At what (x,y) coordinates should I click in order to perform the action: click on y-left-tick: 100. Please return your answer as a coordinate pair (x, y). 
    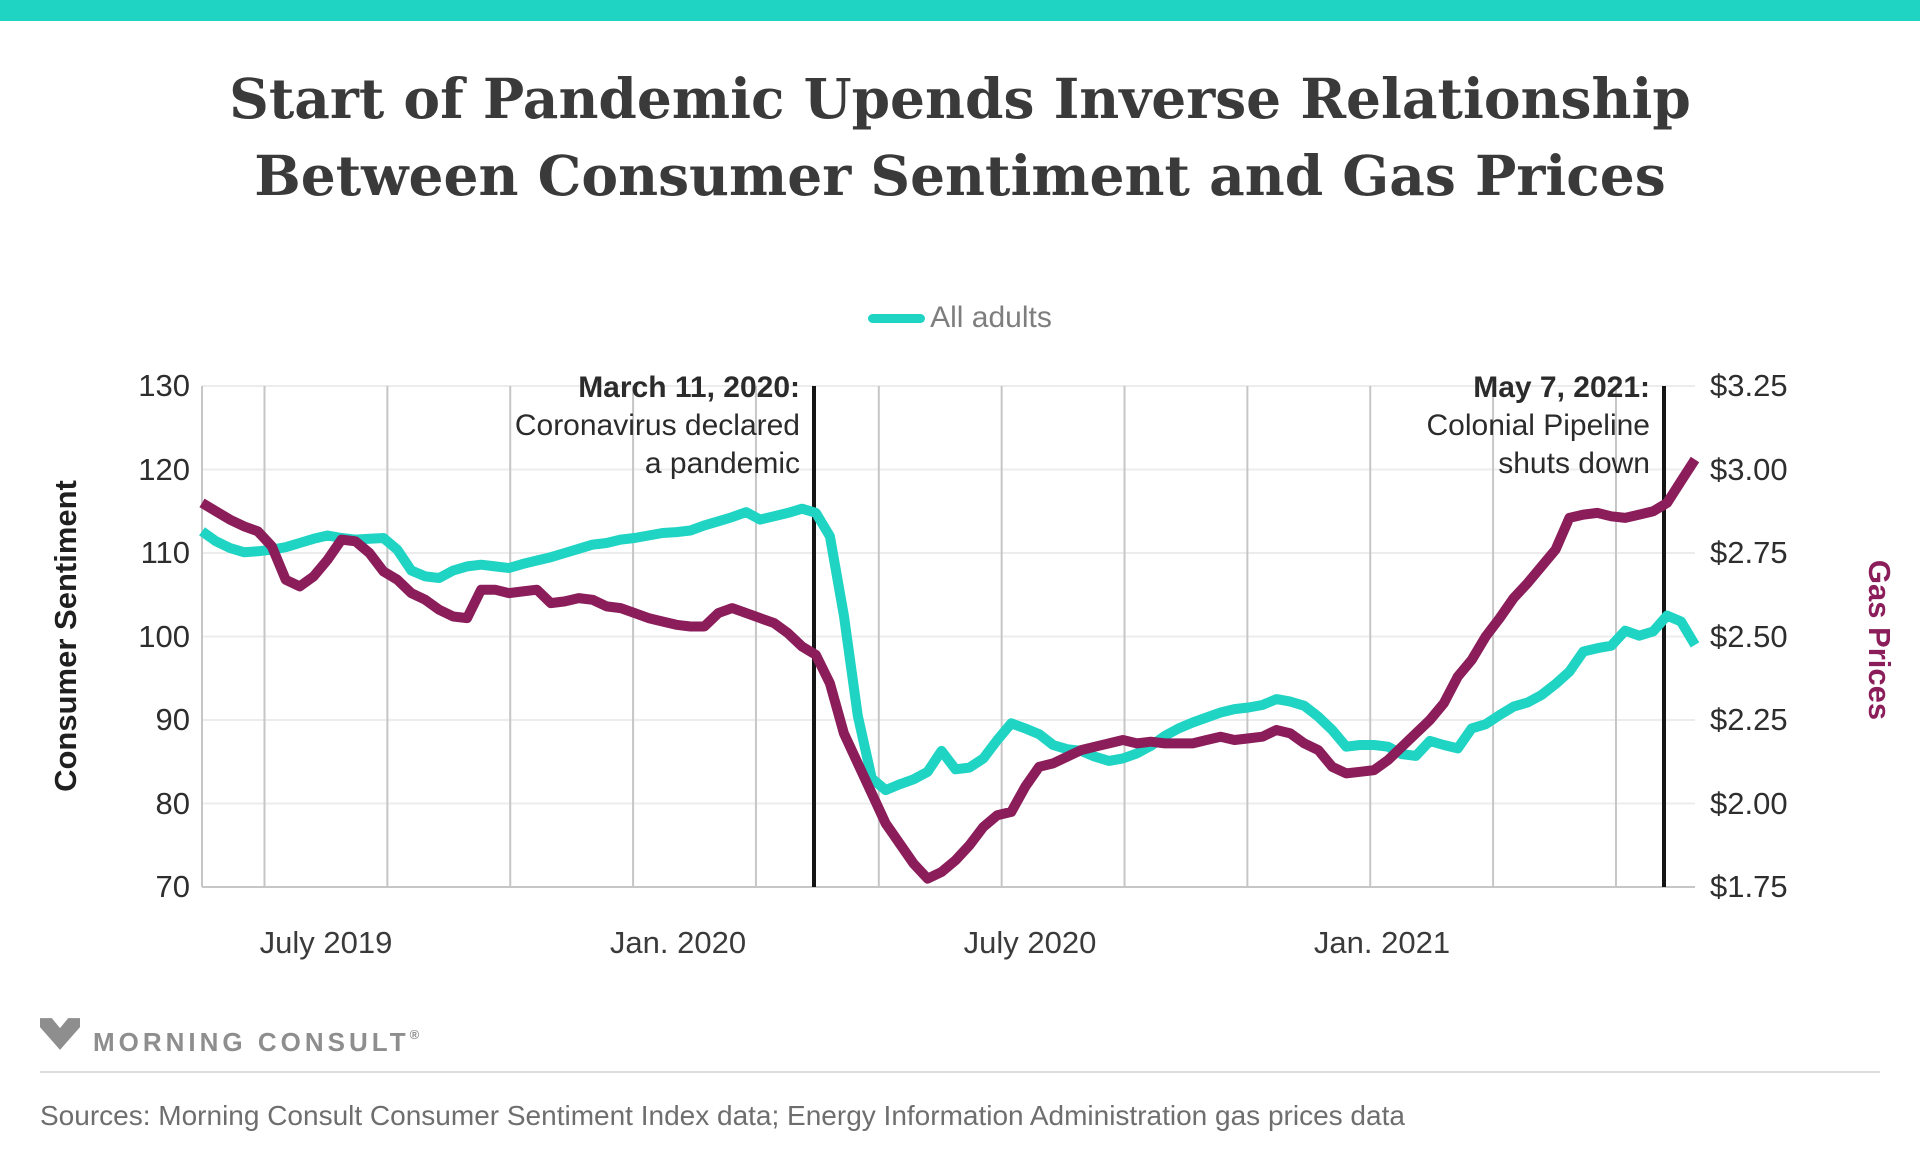
    Looking at the image, I should click on (164, 636).